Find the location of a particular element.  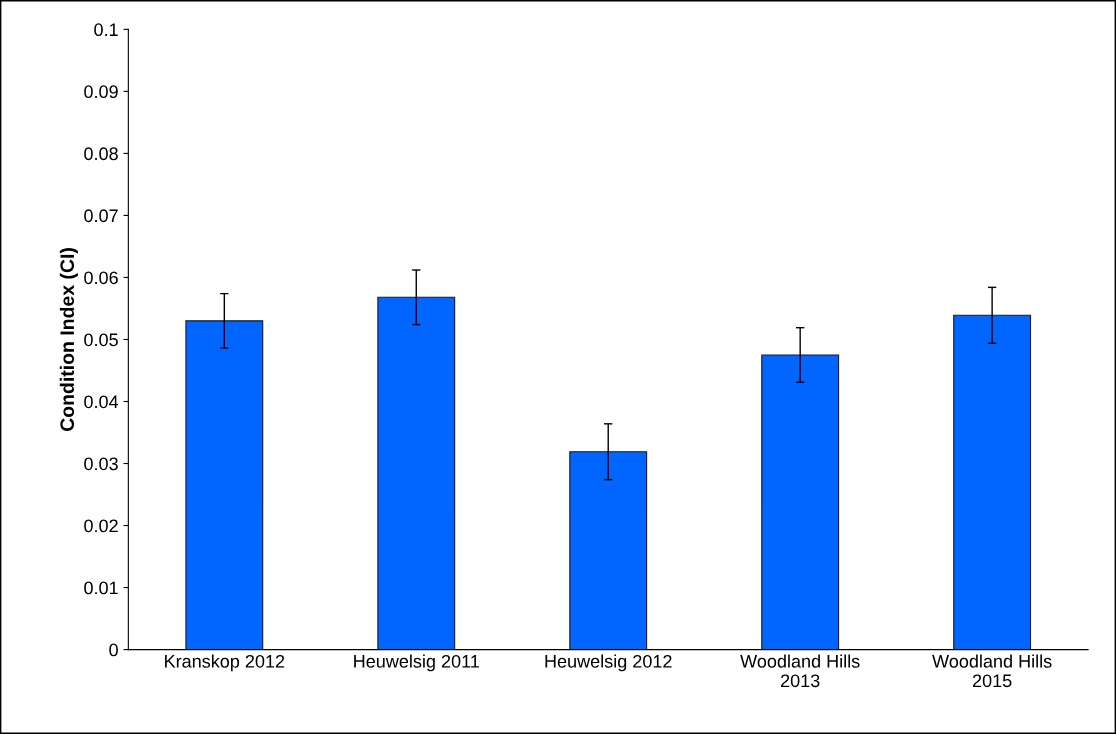

y-tick-label: 0 is located at coordinates (113, 650).